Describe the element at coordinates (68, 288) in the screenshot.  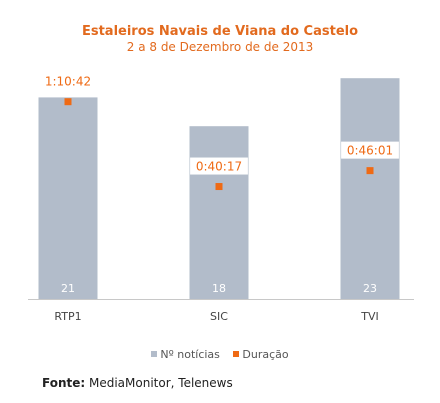
I see `bar-value-label-rtp1: 21` at that location.